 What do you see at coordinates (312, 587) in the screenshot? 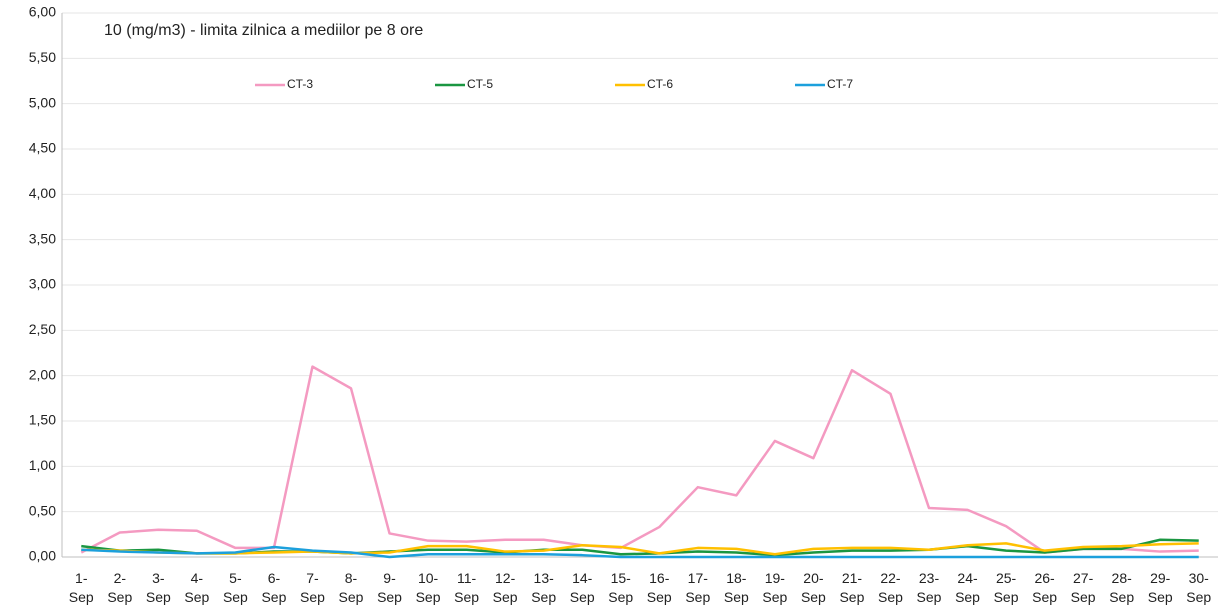
I see `x-tick-label: 7- Sep` at bounding box center [312, 587].